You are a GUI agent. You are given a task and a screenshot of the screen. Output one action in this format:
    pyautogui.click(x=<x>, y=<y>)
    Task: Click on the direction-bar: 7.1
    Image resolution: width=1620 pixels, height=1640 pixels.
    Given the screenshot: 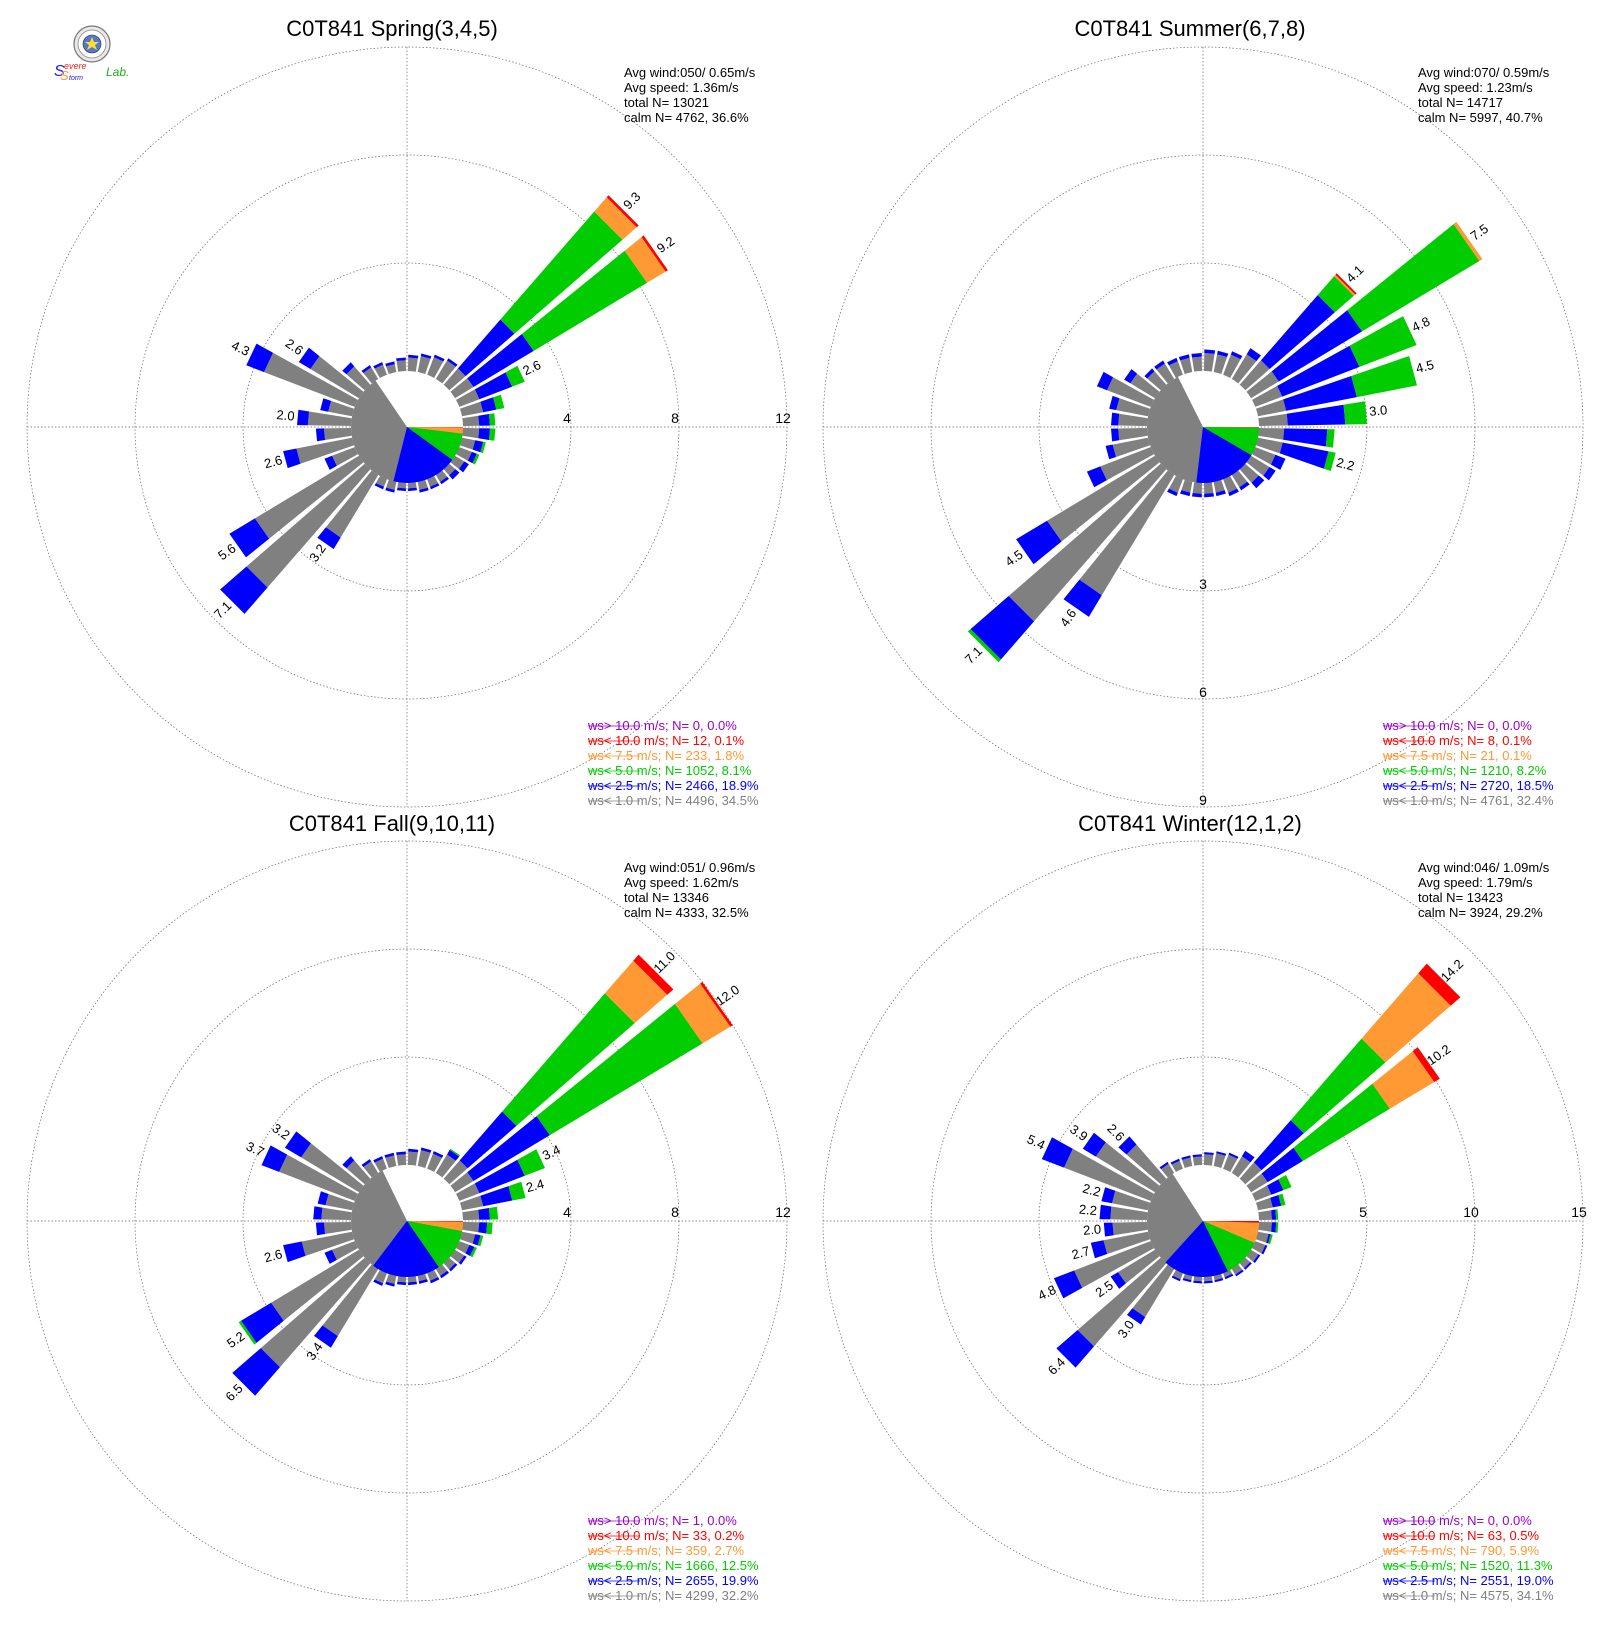 What is the action you would take?
    pyautogui.click(x=1064, y=565)
    